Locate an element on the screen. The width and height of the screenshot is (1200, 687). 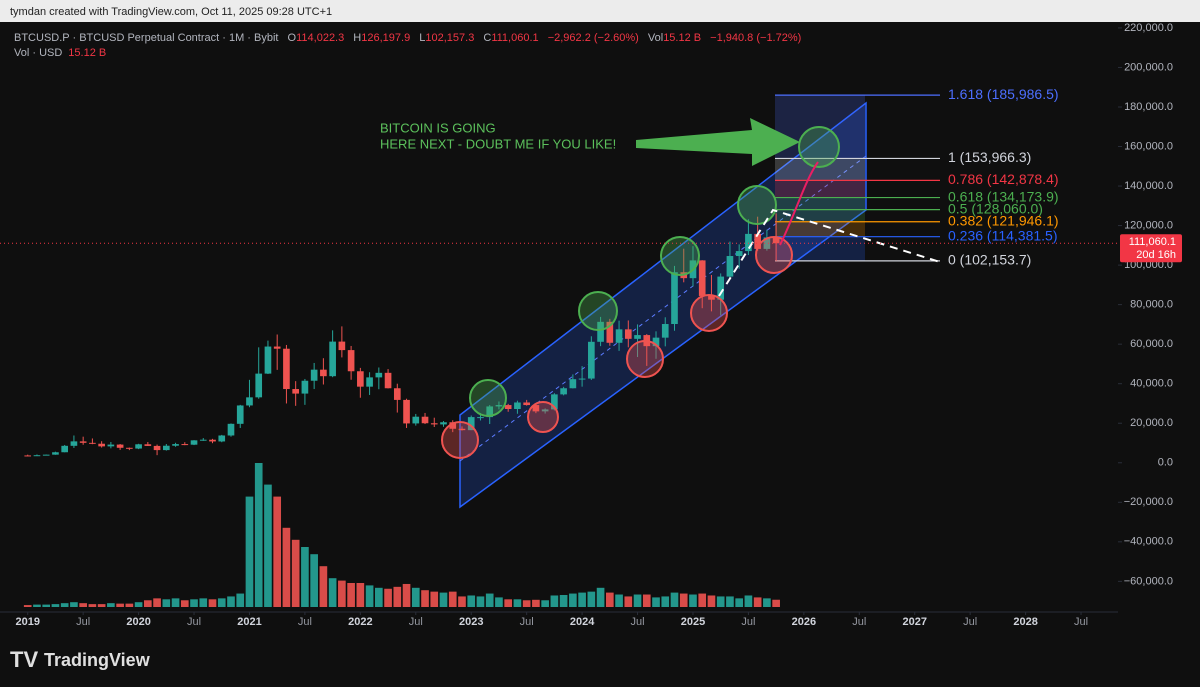
vol-line-value: 15.12 B is located at coordinates (87, 53).